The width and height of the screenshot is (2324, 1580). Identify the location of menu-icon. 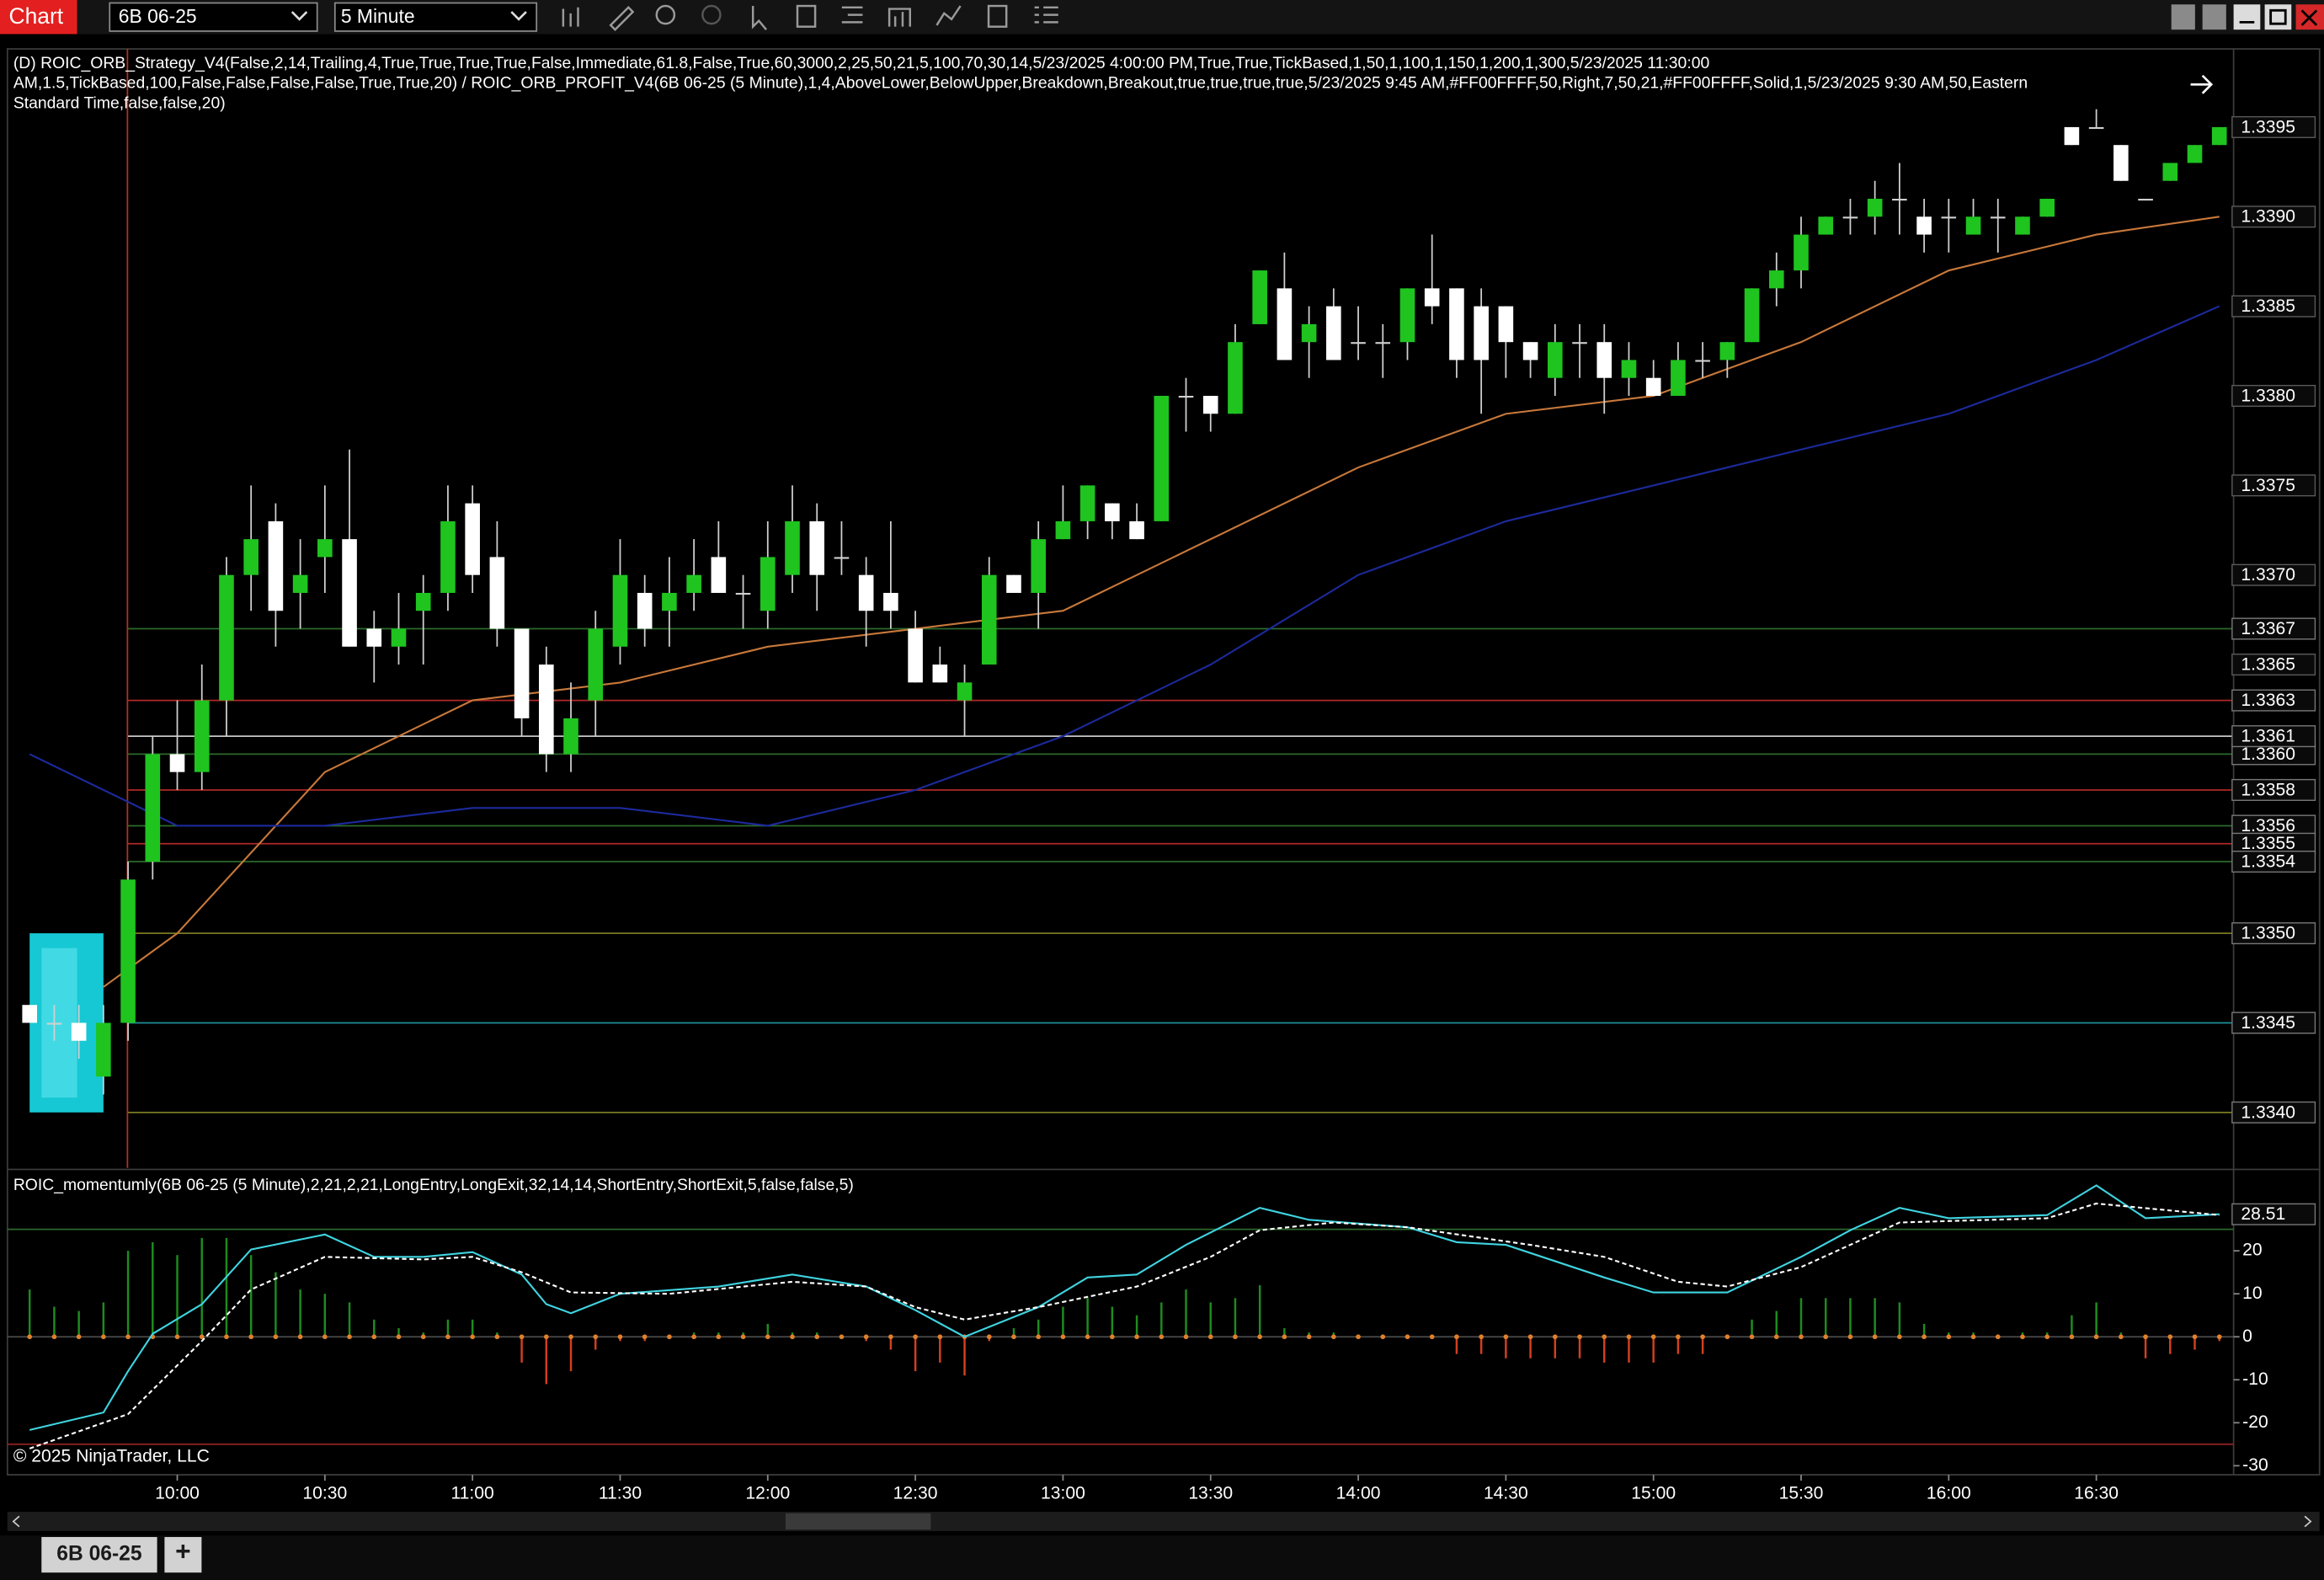
(1046, 15).